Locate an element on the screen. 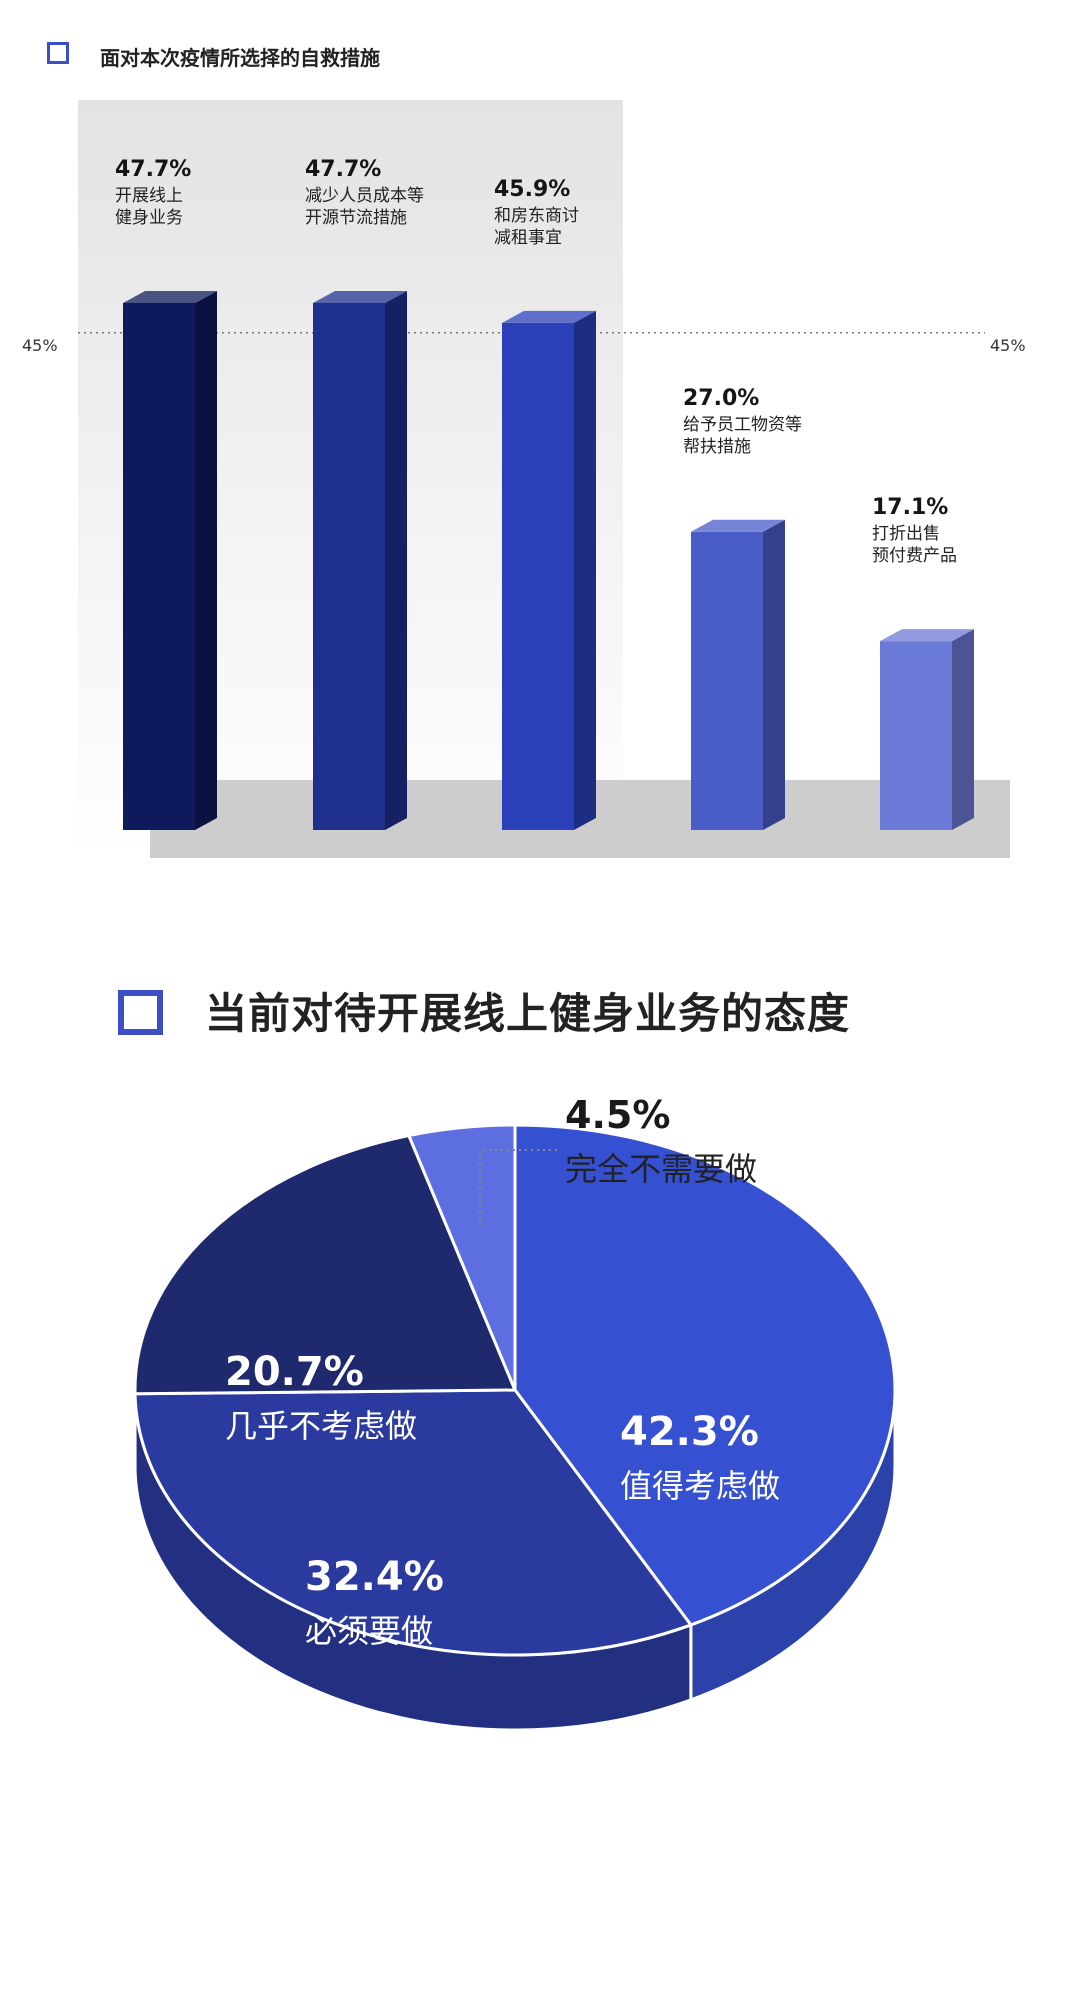  pie-value-label-4: 4.5% is located at coordinates (617, 1115).